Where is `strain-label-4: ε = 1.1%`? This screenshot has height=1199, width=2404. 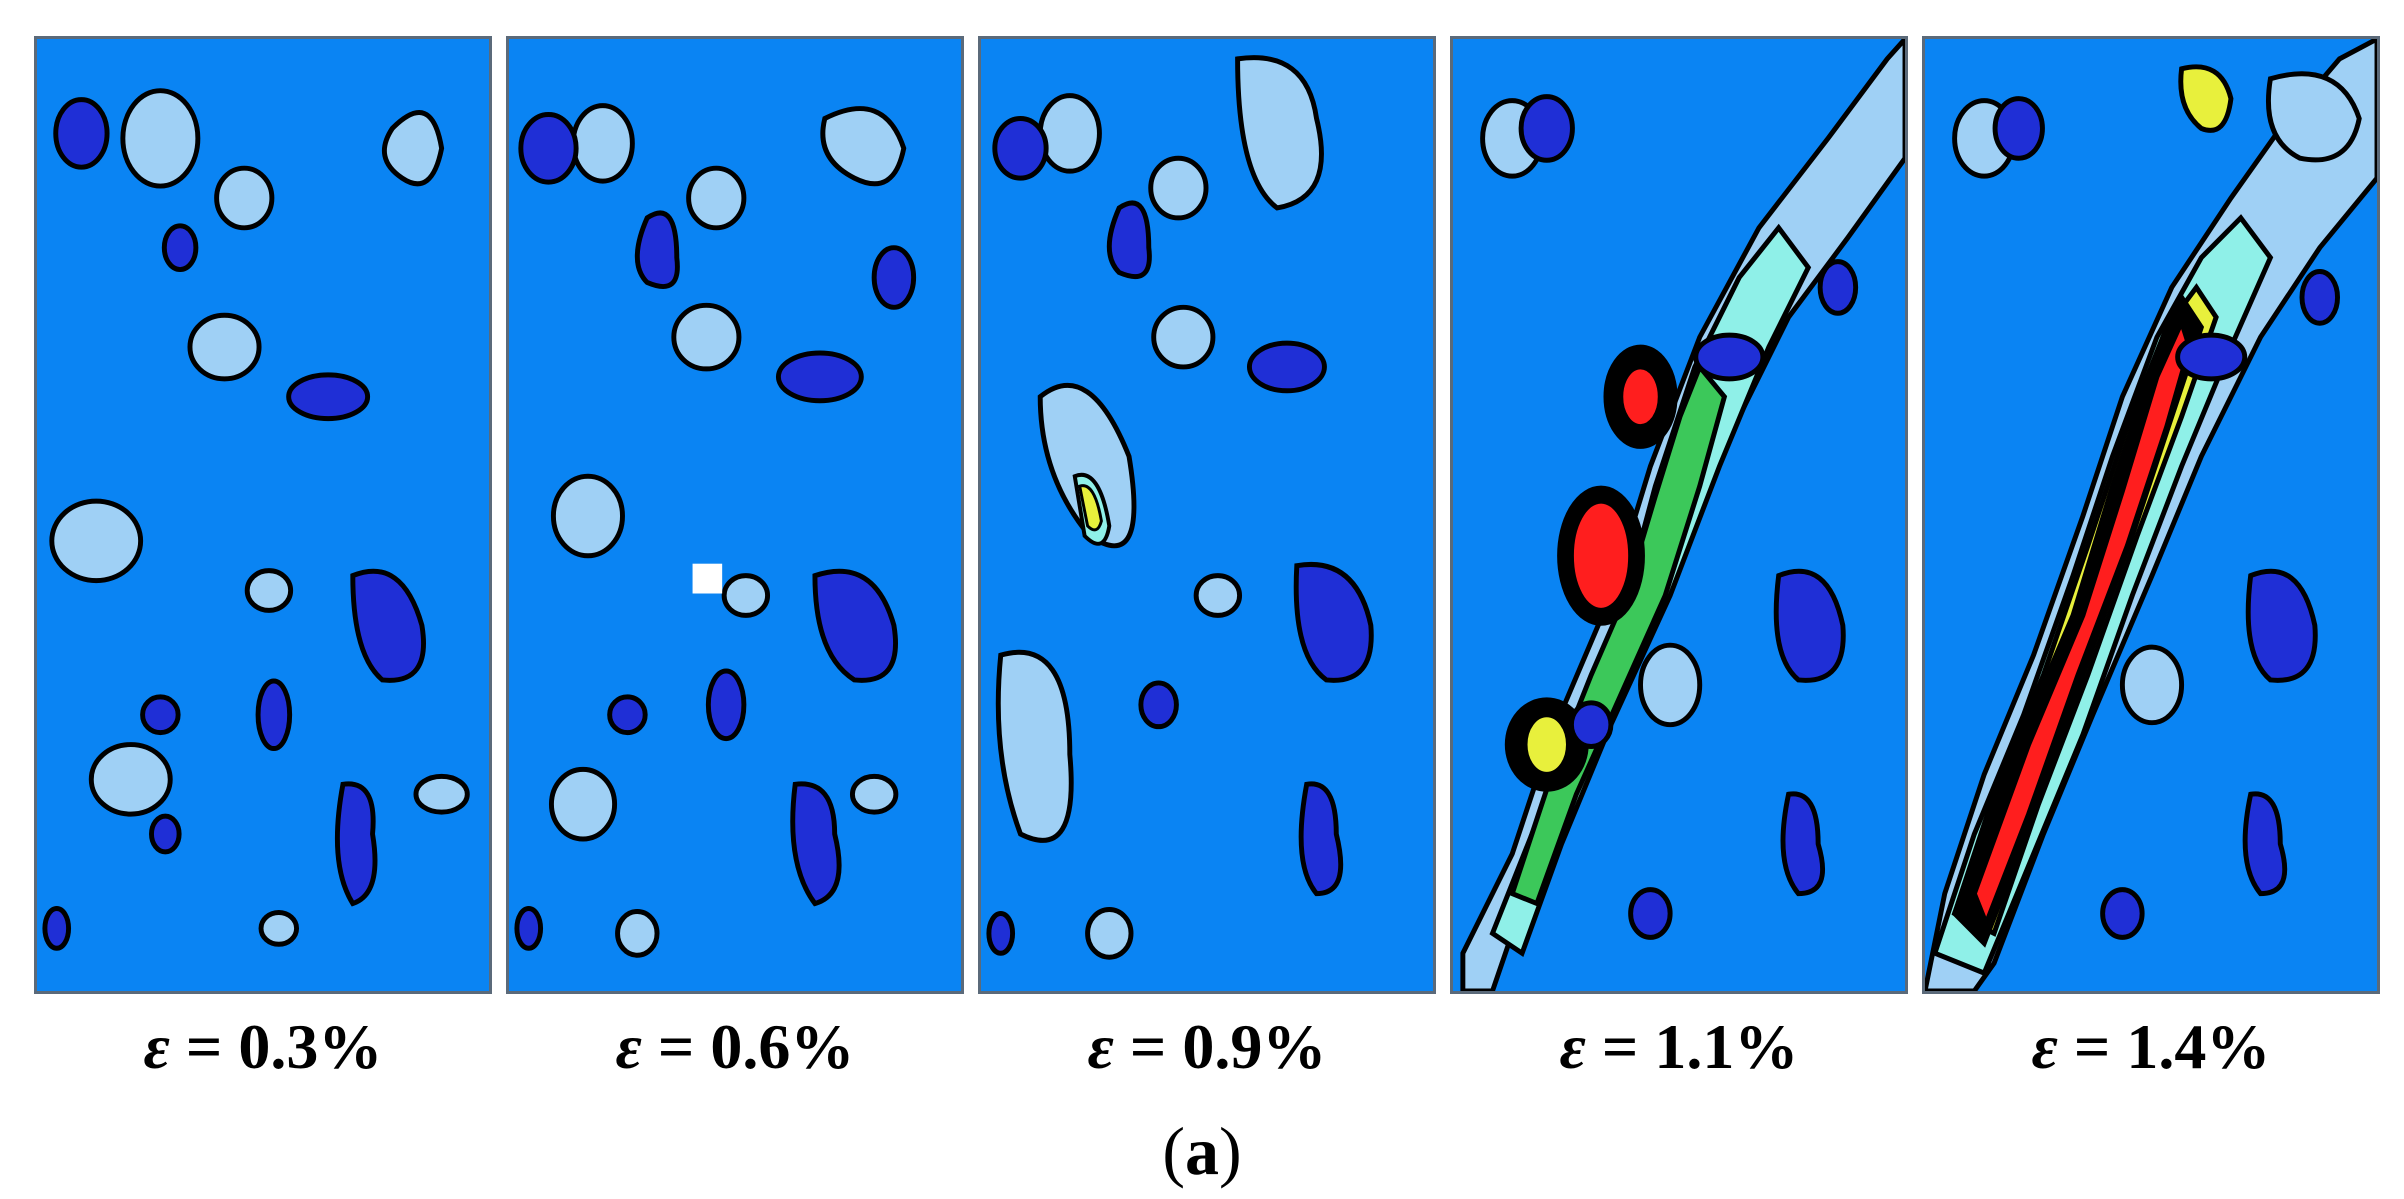
strain-label-4: ε = 1.1% is located at coordinates (1679, 1047).